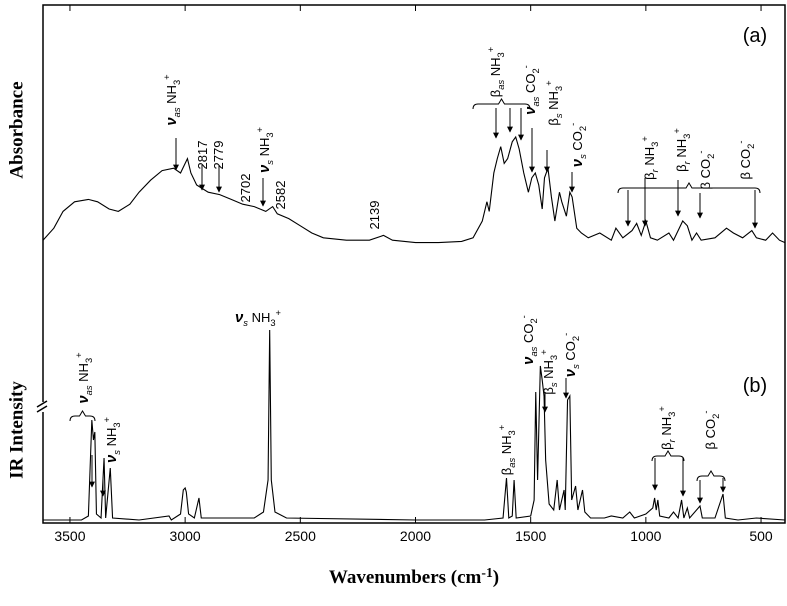  I want to click on y-axis-title: IR Intensity, so click(16, 430).